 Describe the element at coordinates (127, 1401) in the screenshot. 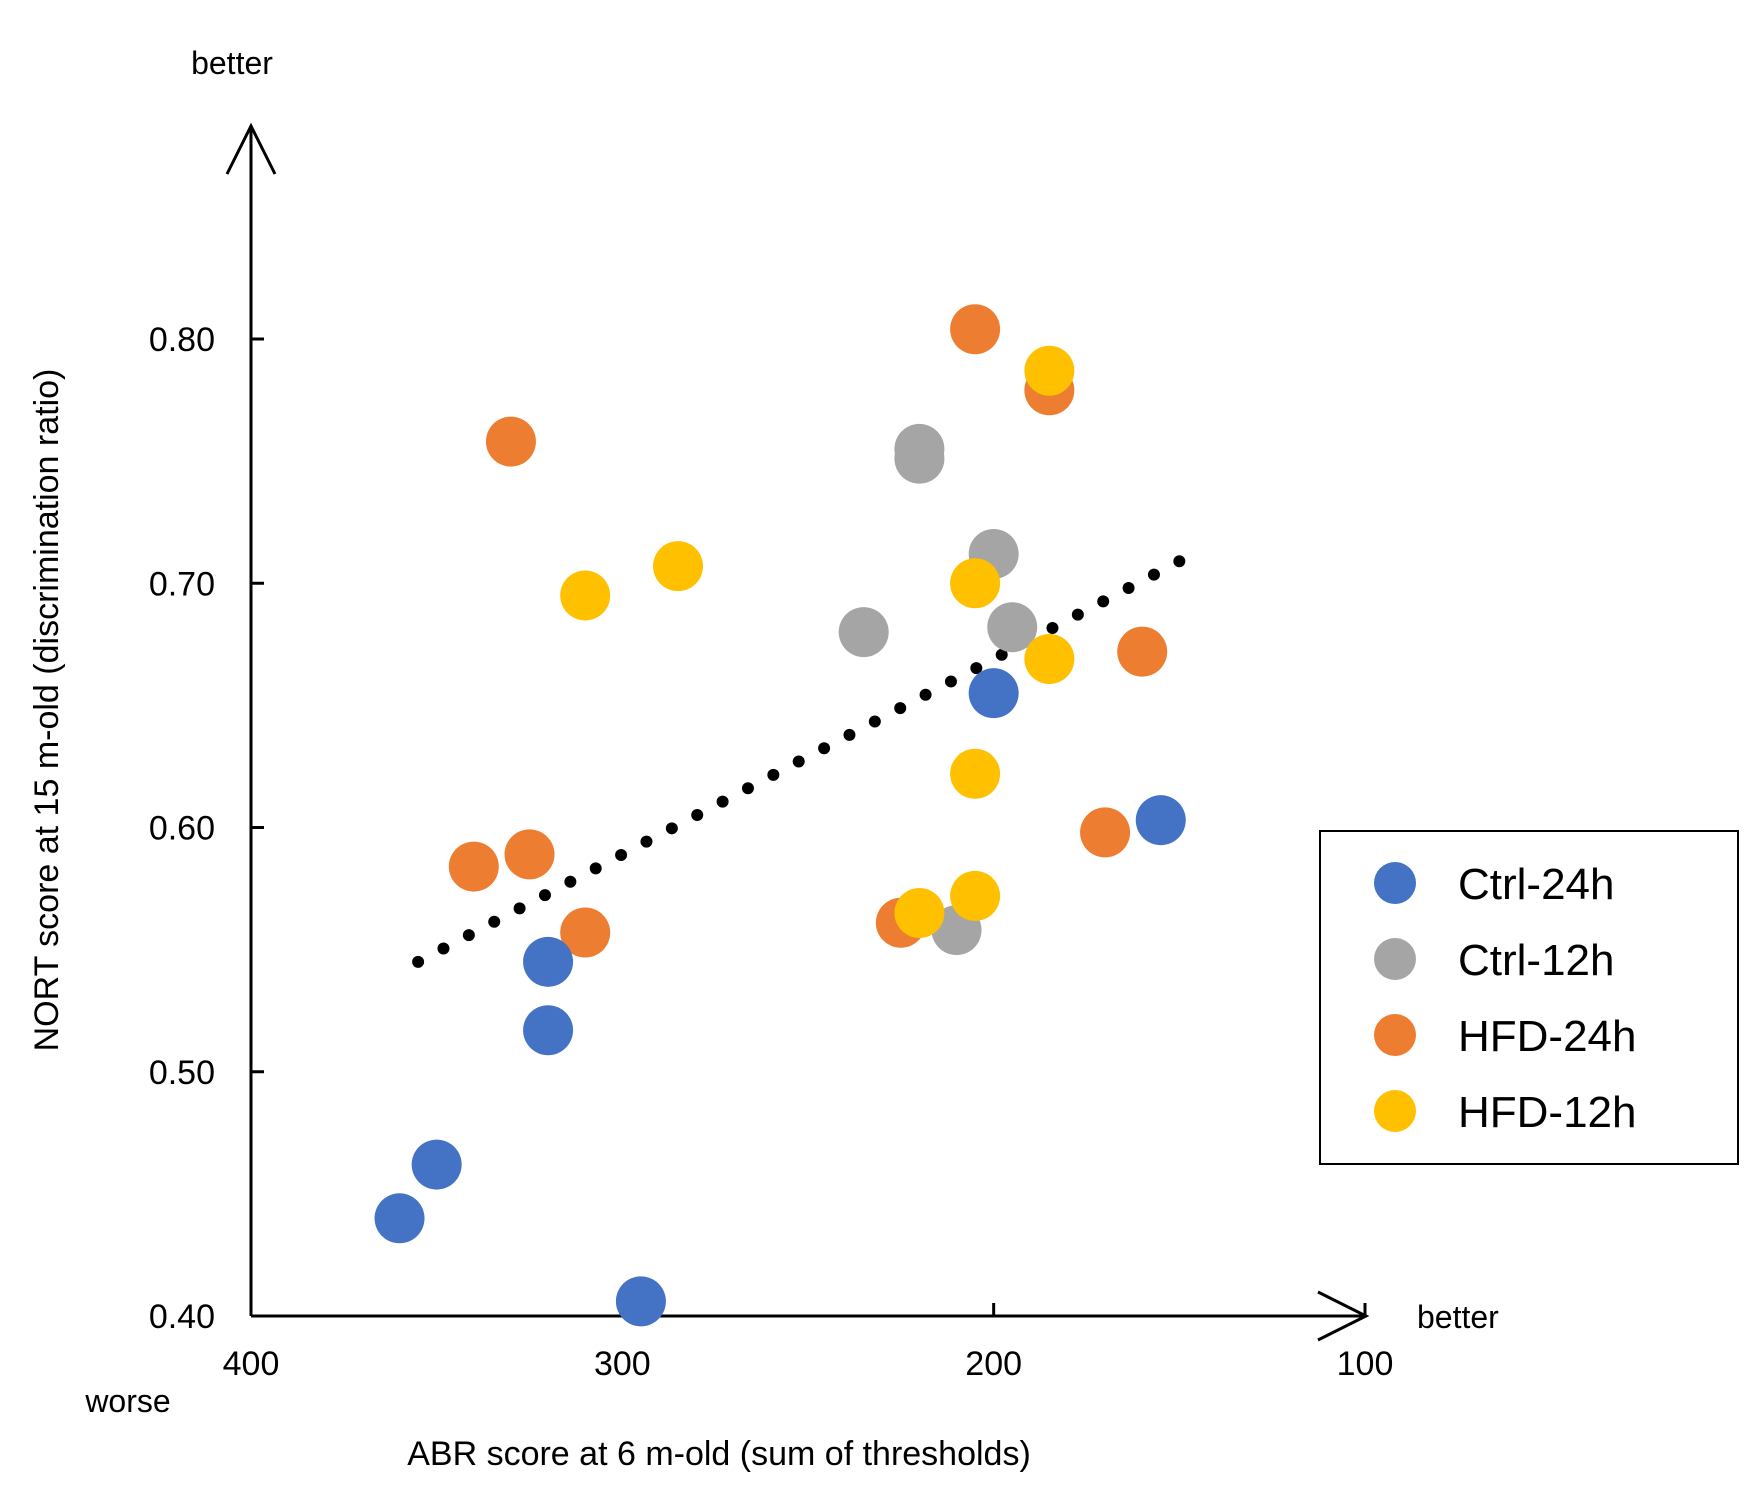

I see `worse-label: worse` at that location.